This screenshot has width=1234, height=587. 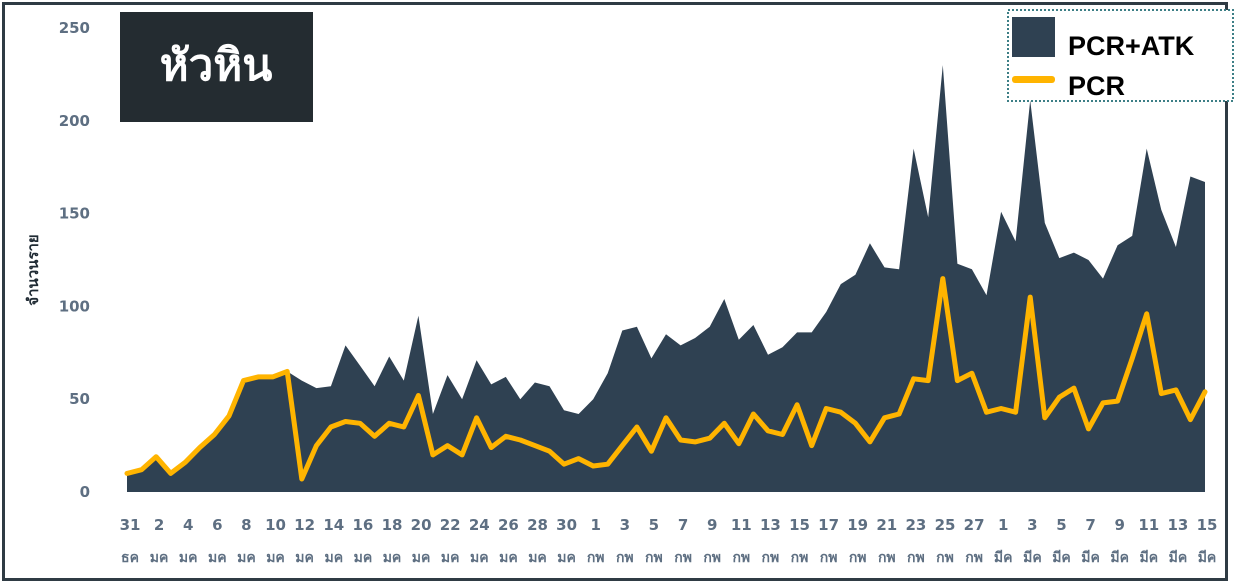 What do you see at coordinates (1096, 86) in the screenshot?
I see `legend-label-pcr: PCR` at bounding box center [1096, 86].